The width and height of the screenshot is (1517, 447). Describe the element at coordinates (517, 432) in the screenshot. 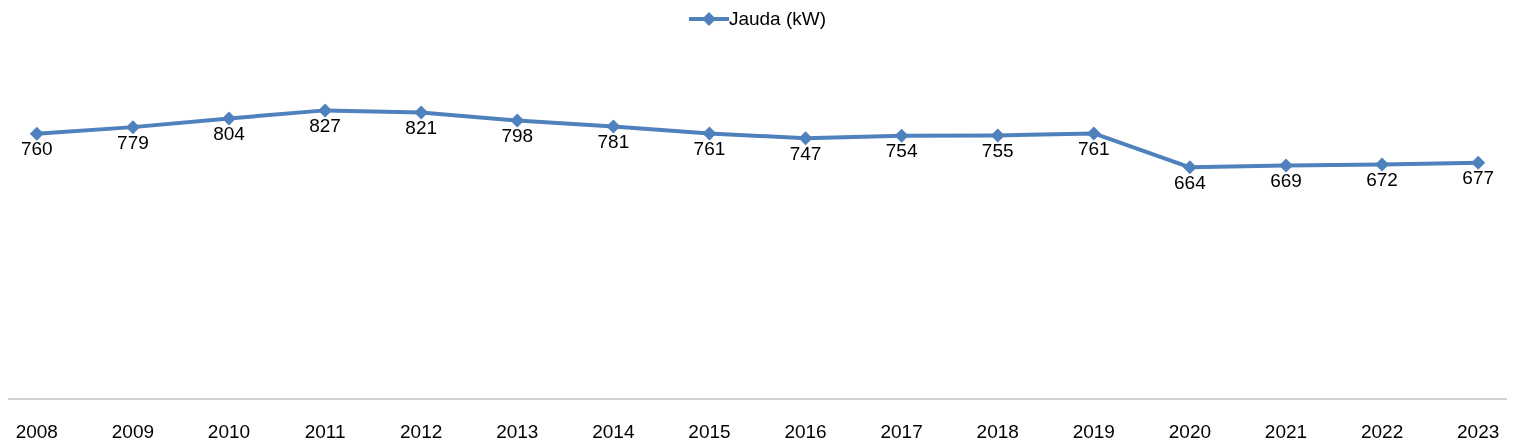

I see `x-tick-label: 2013` at that location.